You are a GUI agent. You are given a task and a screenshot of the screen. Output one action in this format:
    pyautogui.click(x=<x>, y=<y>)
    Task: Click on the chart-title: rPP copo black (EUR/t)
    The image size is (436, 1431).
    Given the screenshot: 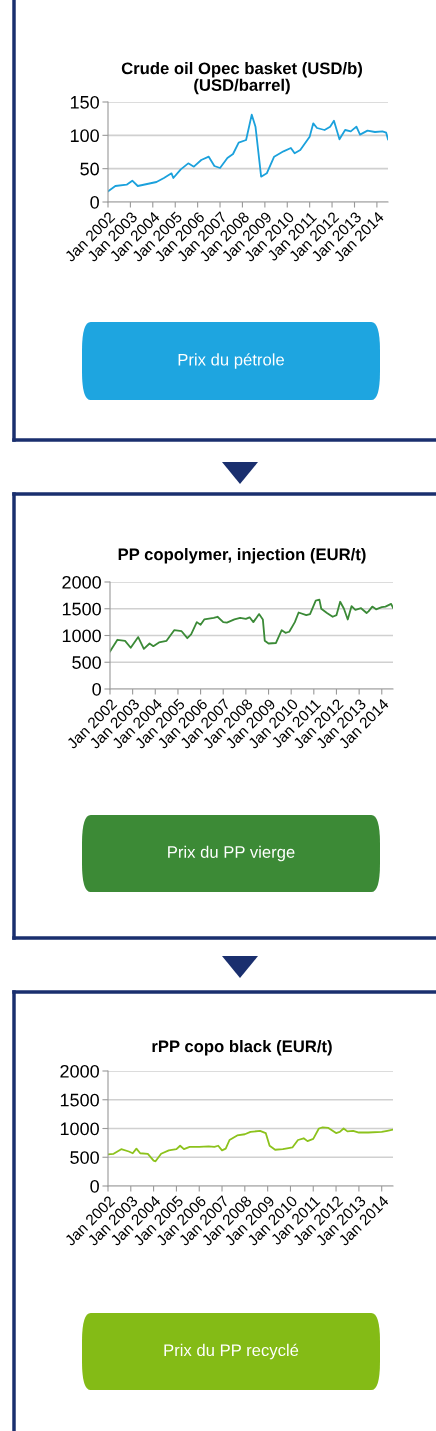 What is the action you would take?
    pyautogui.click(x=242, y=1048)
    